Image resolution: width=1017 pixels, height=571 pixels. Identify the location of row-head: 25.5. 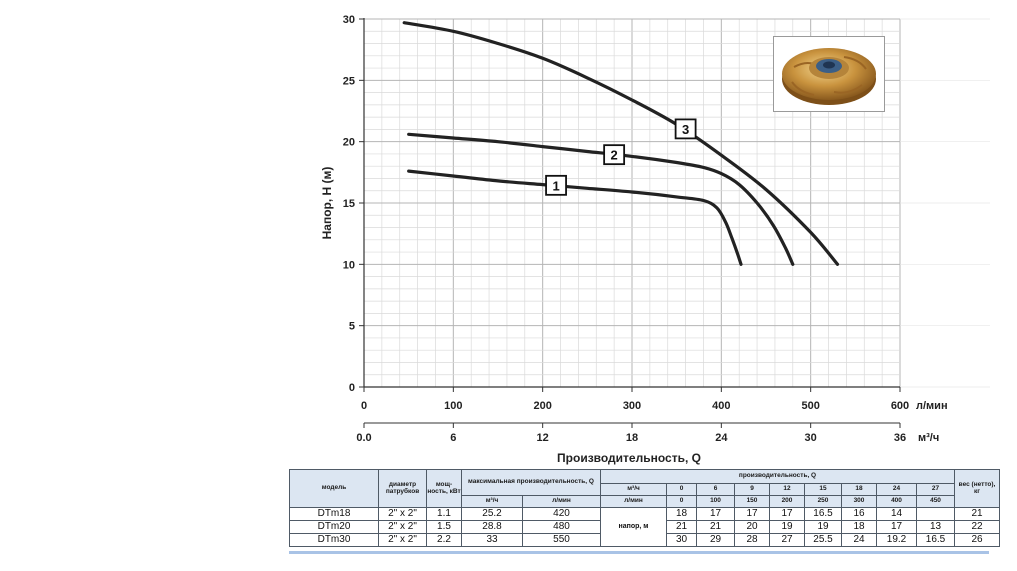
(823, 540).